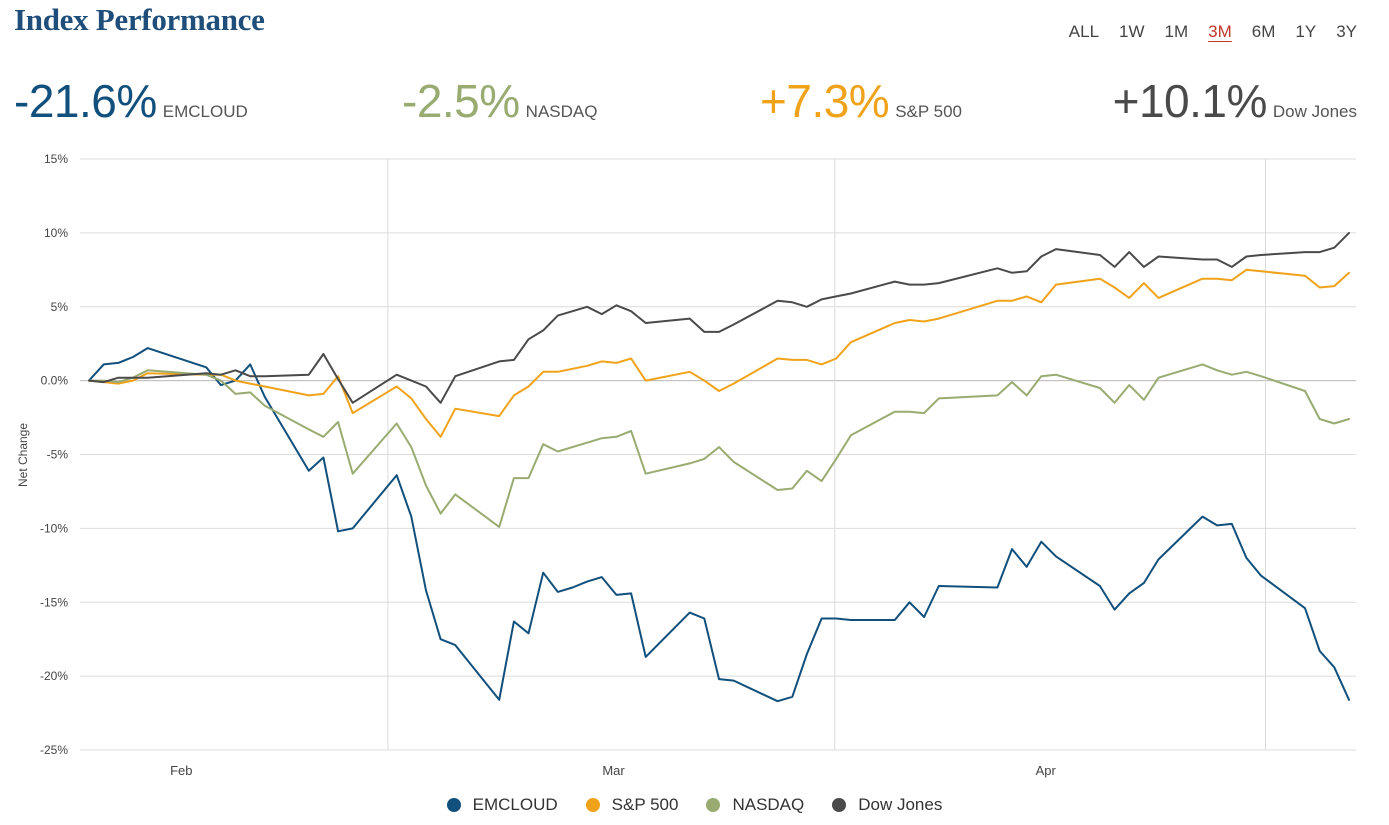 The height and width of the screenshot is (825, 1389). Describe the element at coordinates (58, 455) in the screenshot. I see `y-tick-label: -5%` at that location.